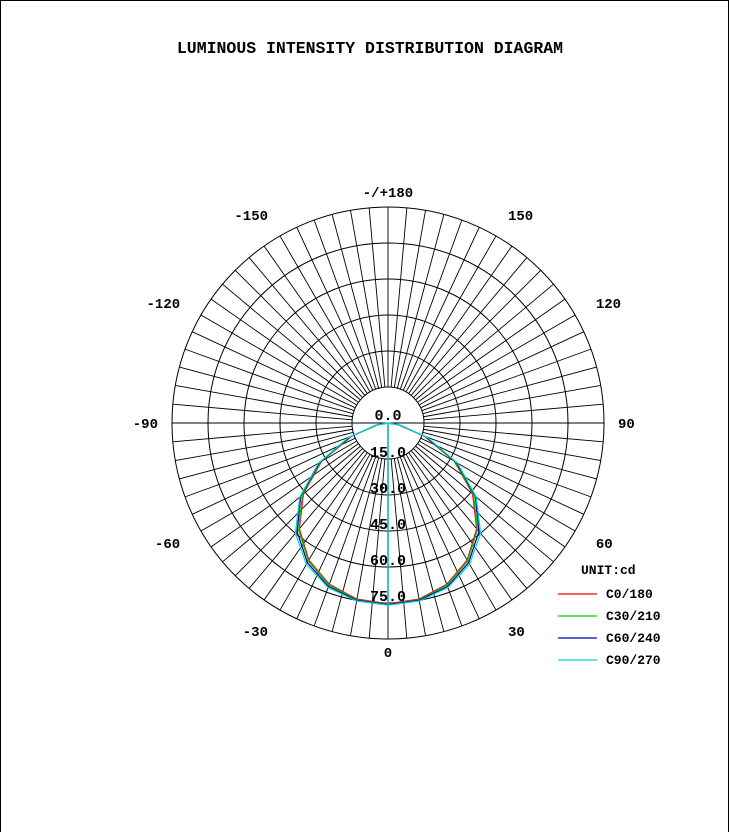 Image resolution: width=729 pixels, height=833 pixels. Describe the element at coordinates (388, 654) in the screenshot. I see `angle-label: 0` at that location.